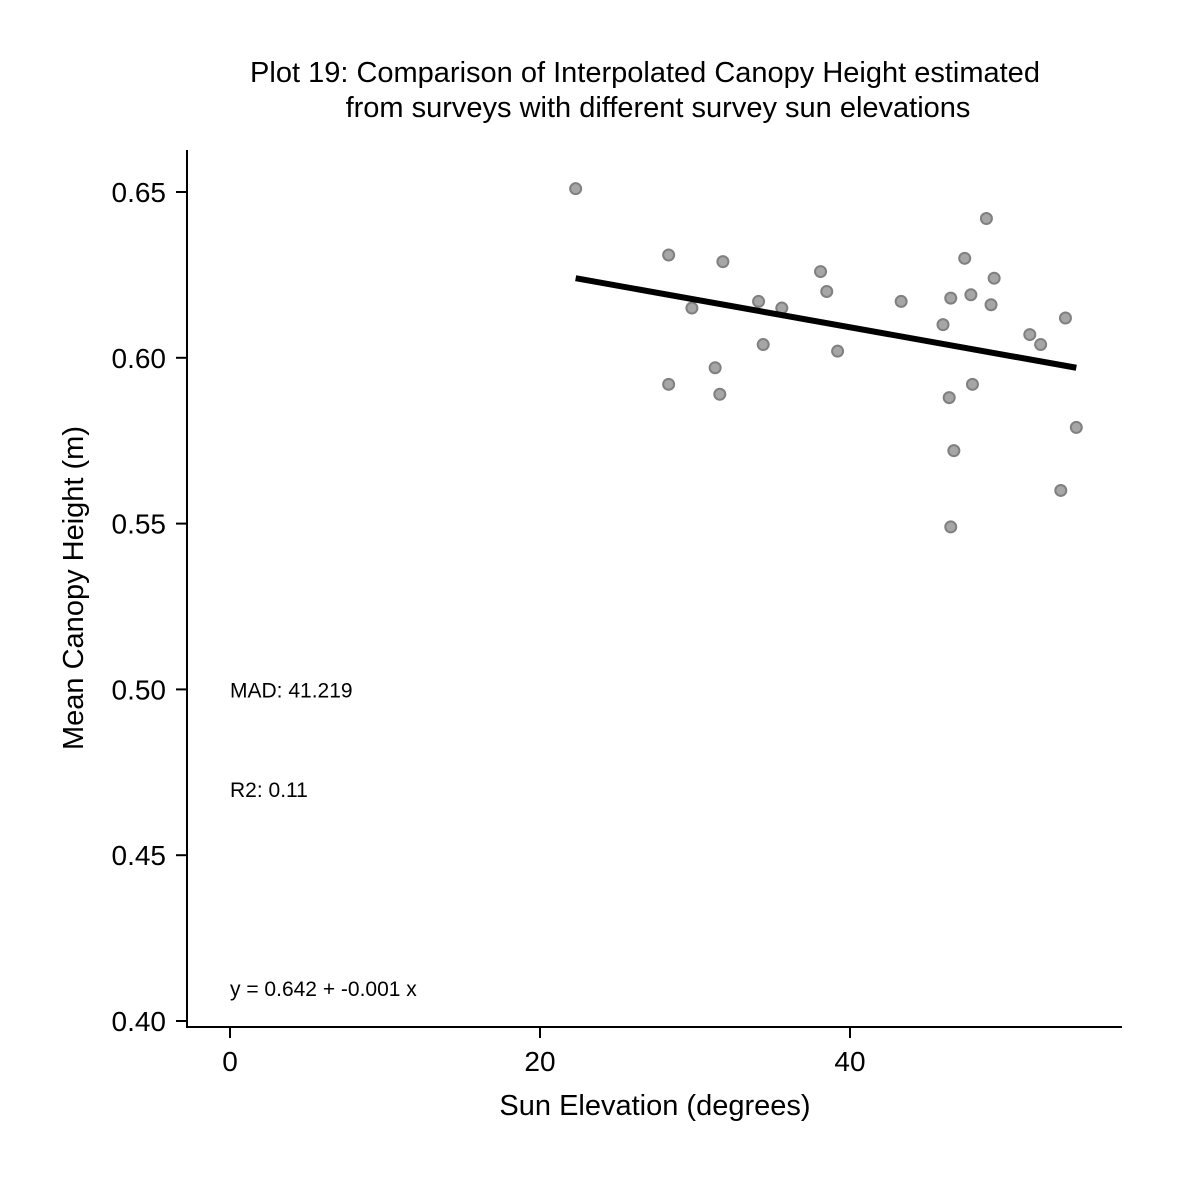 This screenshot has width=1181, height=1181. What do you see at coordinates (269, 790) in the screenshot?
I see `annotation-label: R2: 0.11` at bounding box center [269, 790].